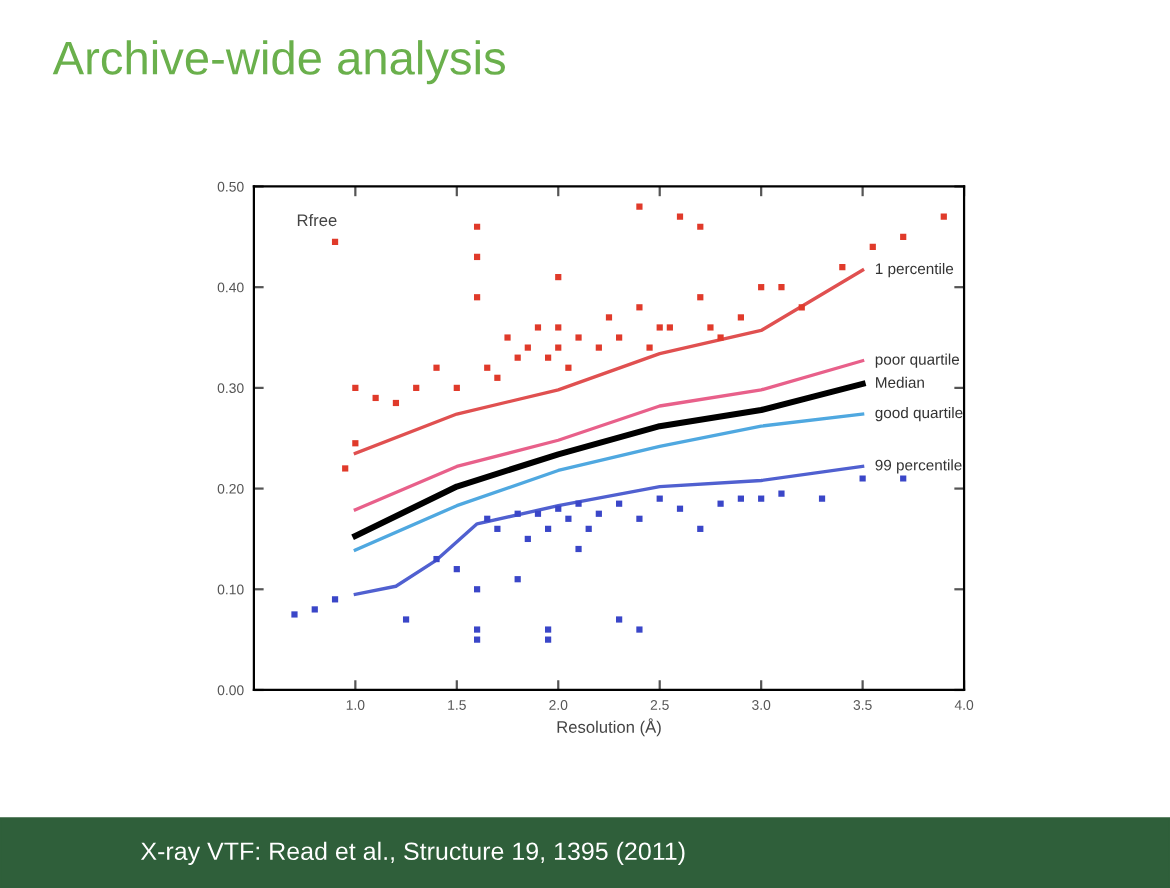  I want to click on x-axis-title: Resolution (Å), so click(609, 727).